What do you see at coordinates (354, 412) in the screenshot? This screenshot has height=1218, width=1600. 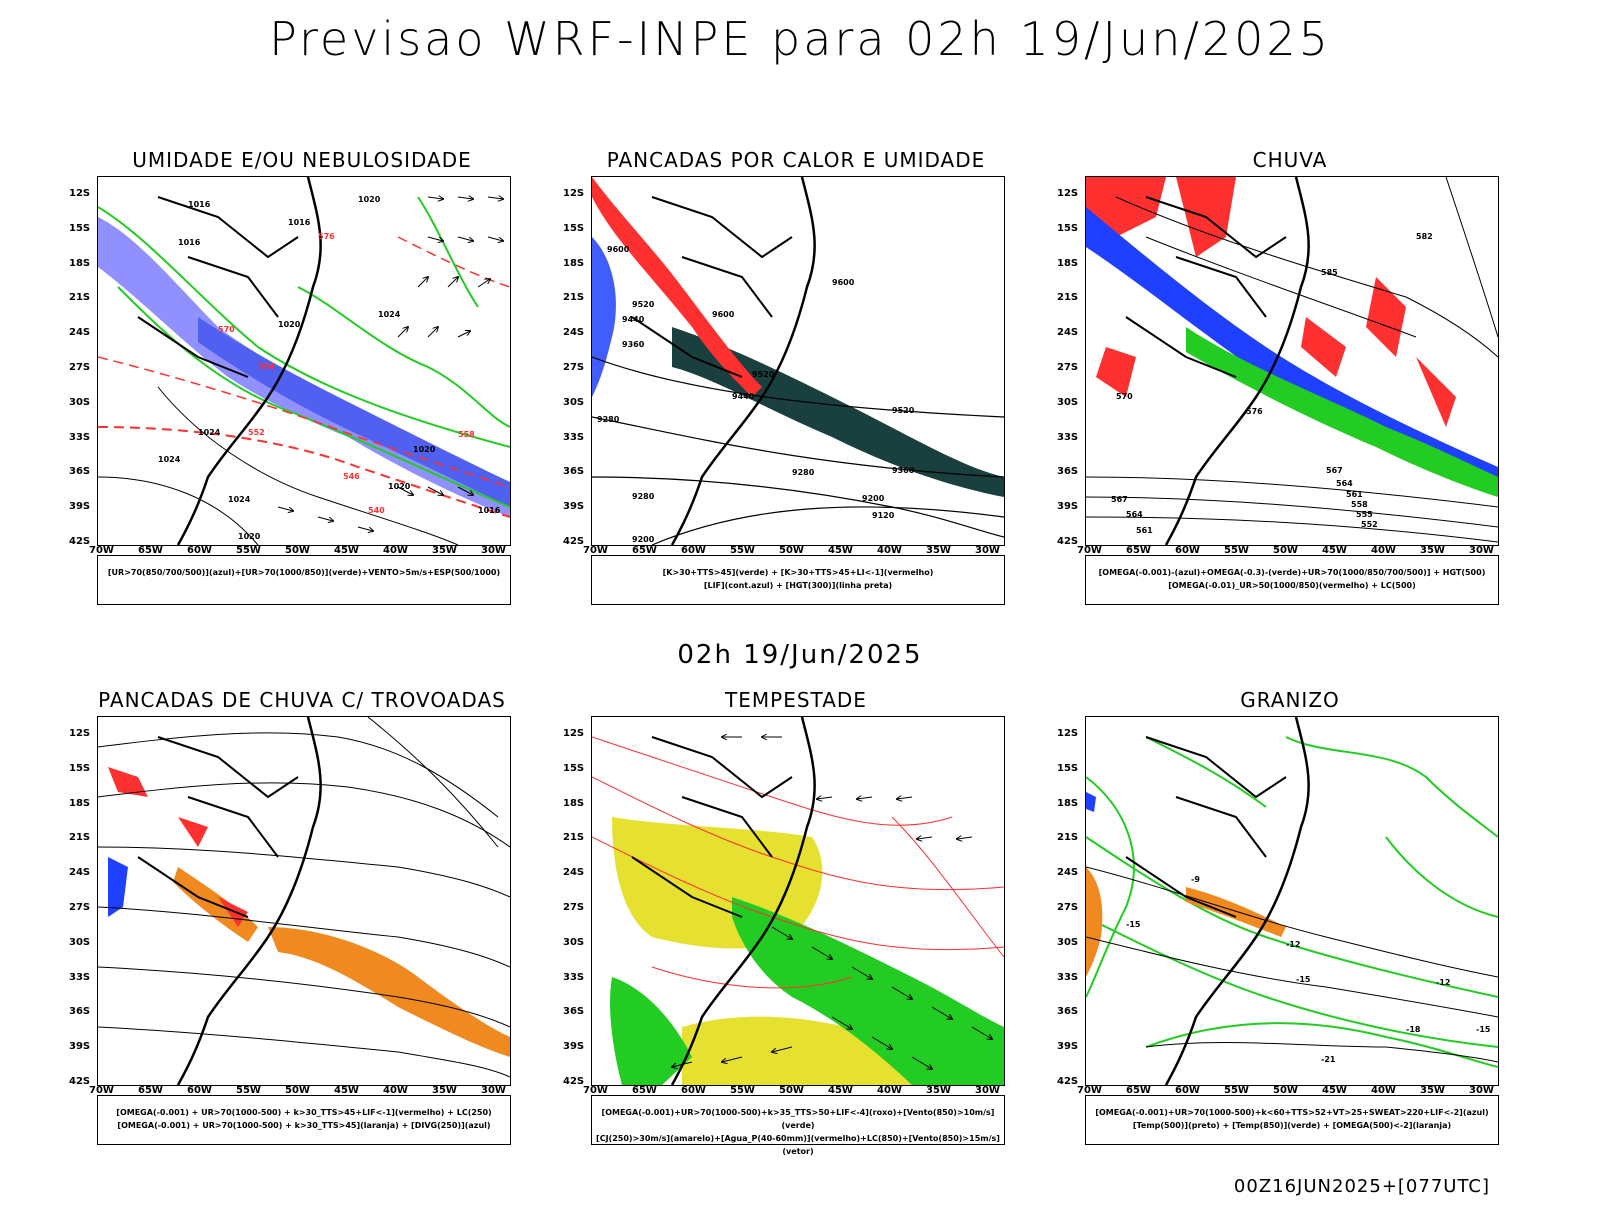 I see `humidity-band-core` at bounding box center [354, 412].